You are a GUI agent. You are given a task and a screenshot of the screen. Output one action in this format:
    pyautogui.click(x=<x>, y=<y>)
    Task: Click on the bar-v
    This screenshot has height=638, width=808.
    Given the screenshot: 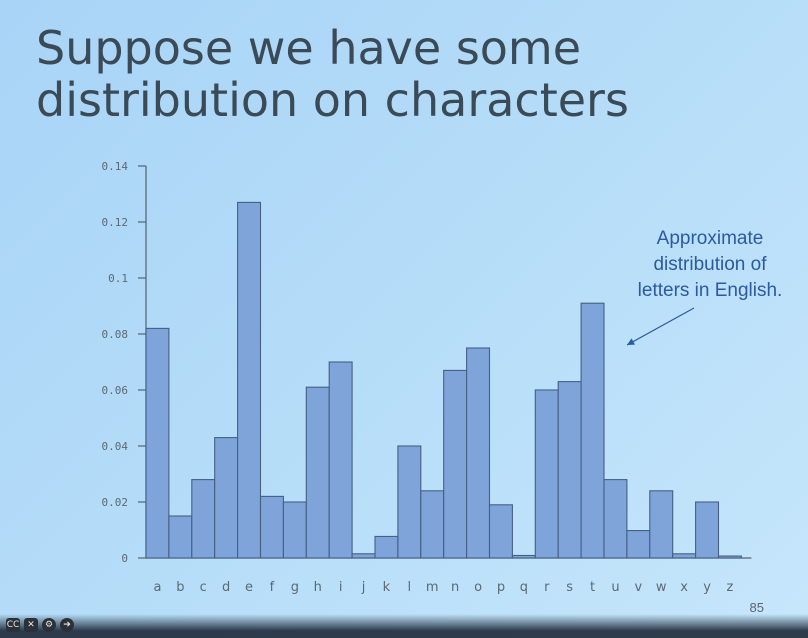 What is the action you would take?
    pyautogui.click(x=638, y=544)
    